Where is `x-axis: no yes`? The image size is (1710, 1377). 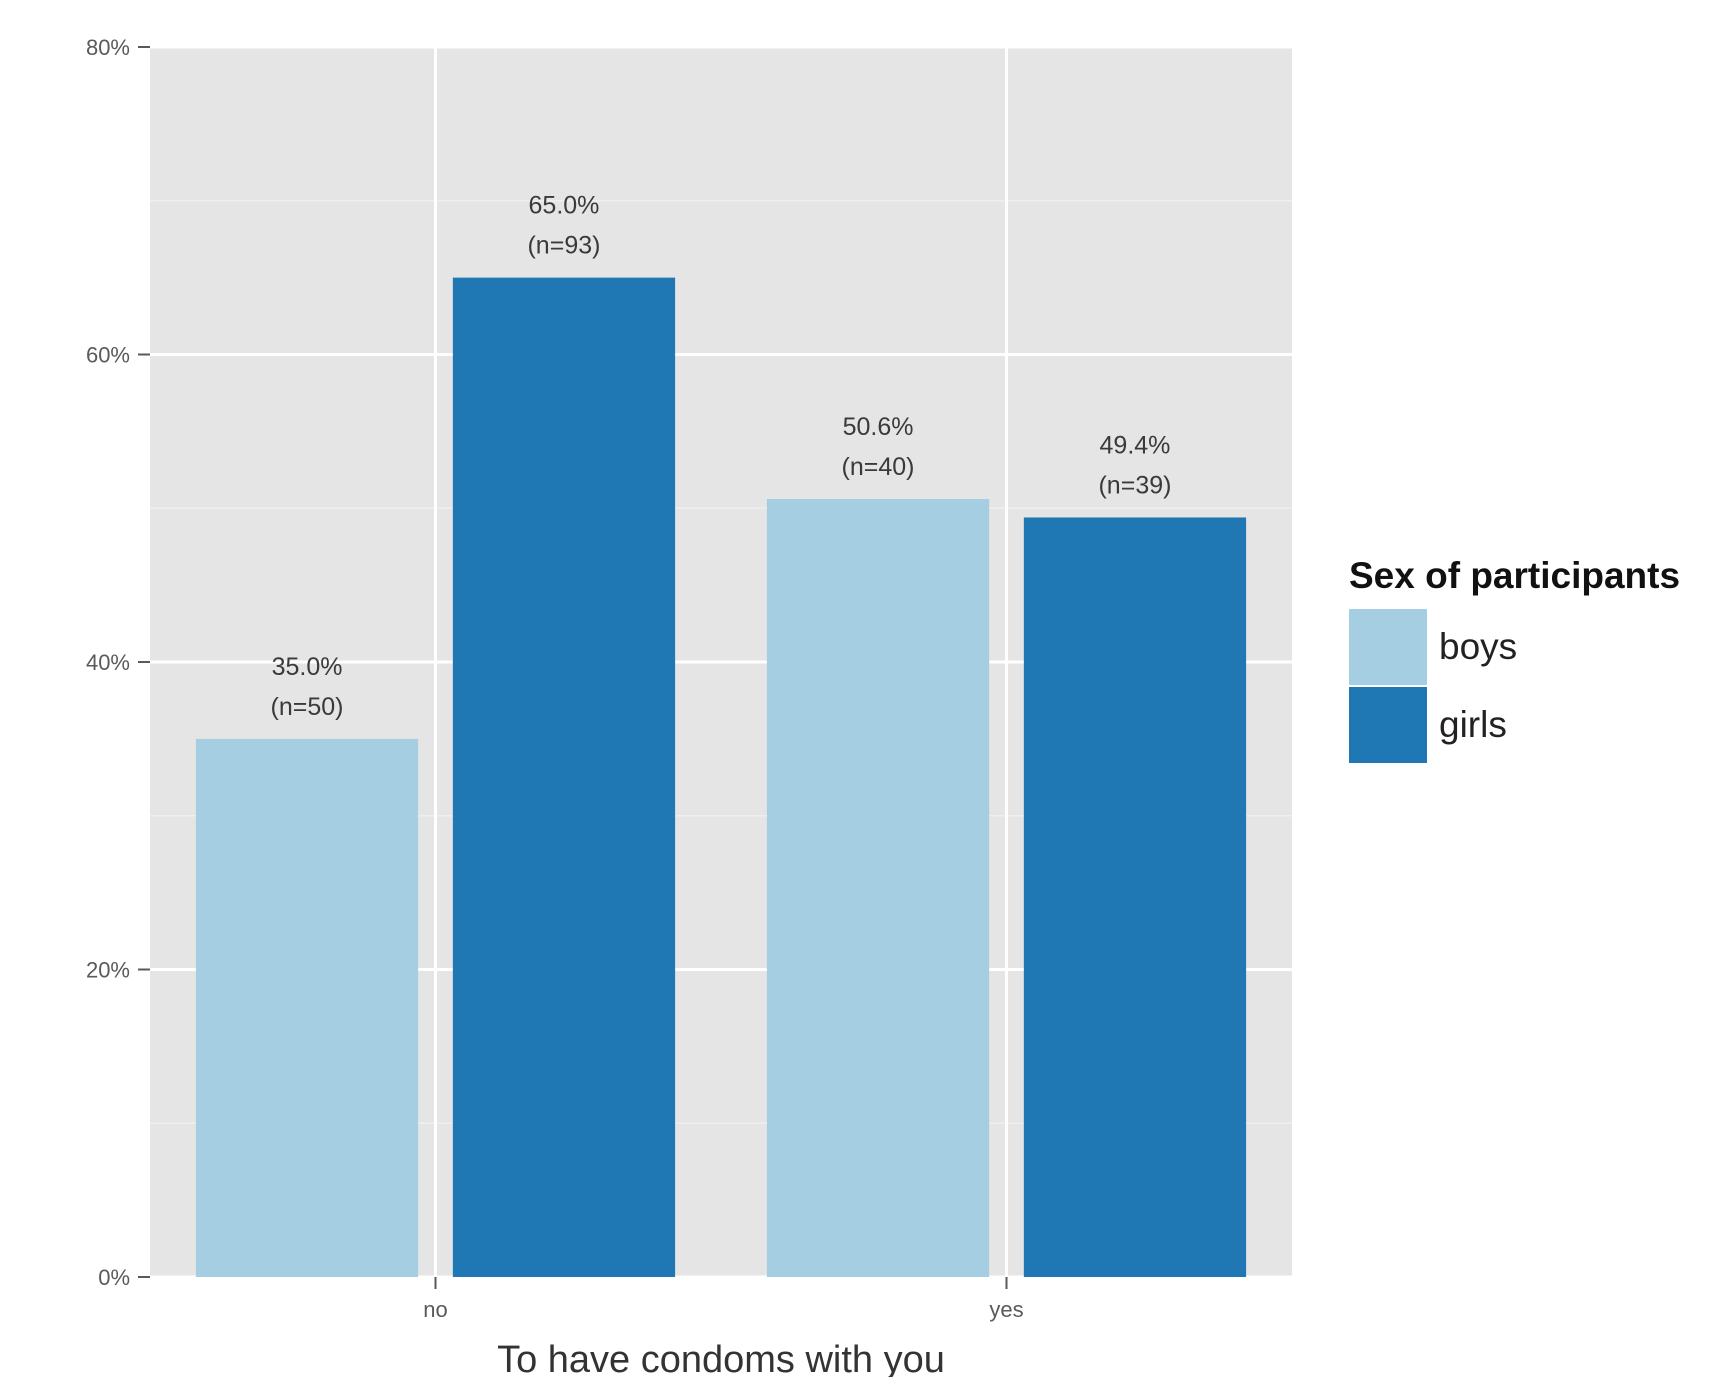 x-axis: no yes is located at coordinates (723, 1299).